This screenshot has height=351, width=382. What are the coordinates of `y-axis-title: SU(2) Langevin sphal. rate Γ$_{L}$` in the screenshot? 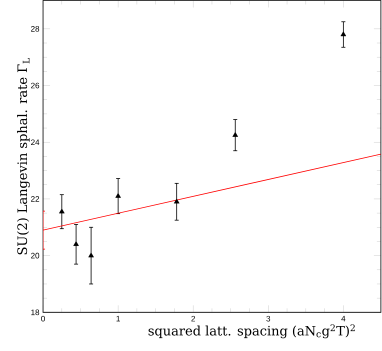 It's located at (23, 156).